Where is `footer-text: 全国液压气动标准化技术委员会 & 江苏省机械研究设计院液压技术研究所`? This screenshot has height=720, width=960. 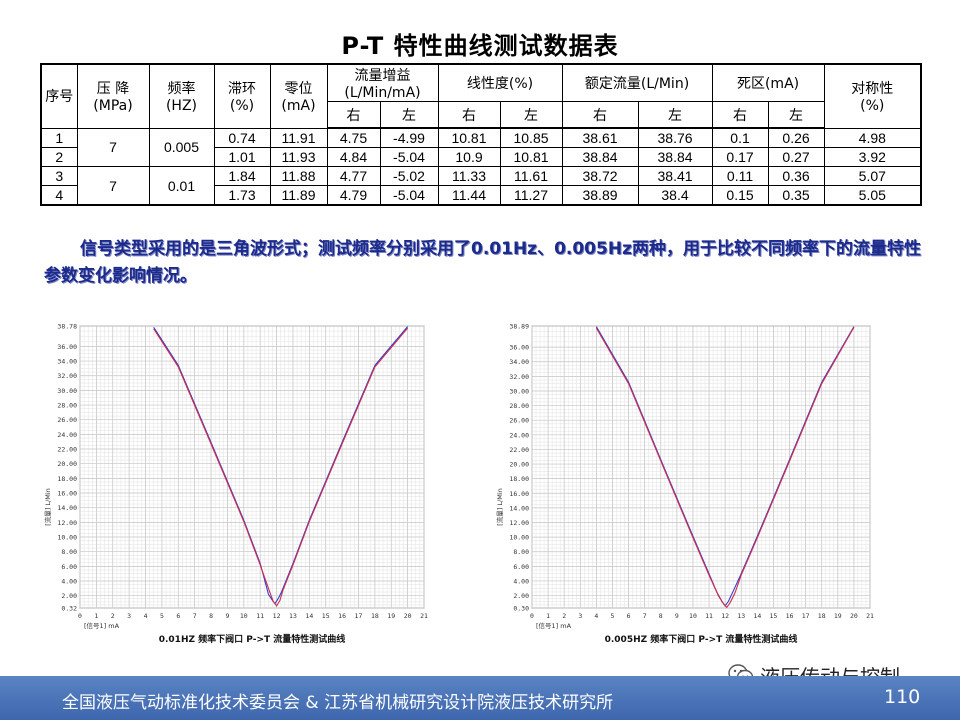 footer-text: 全国液压气动标准化技术委员会 & 江苏省机械研究设计院液压技术研究所 is located at coordinates (338, 703).